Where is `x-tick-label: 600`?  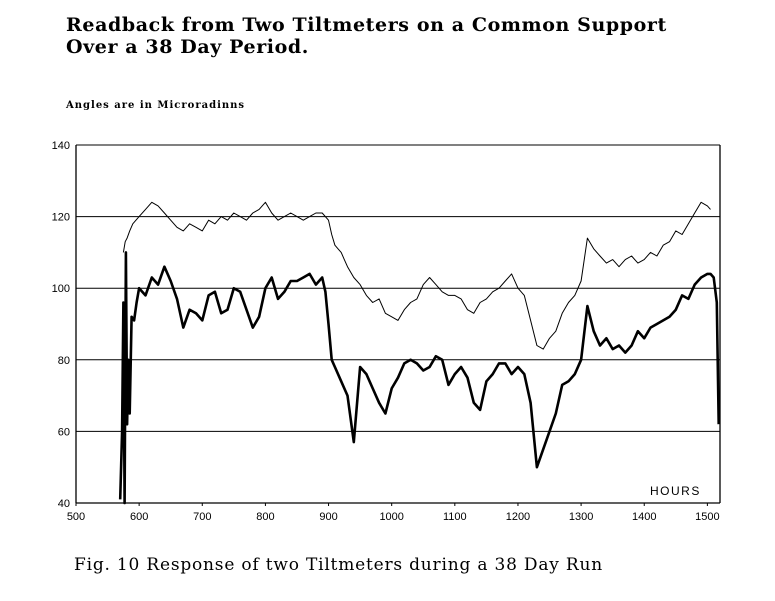 x-tick-label: 600 is located at coordinates (139, 517).